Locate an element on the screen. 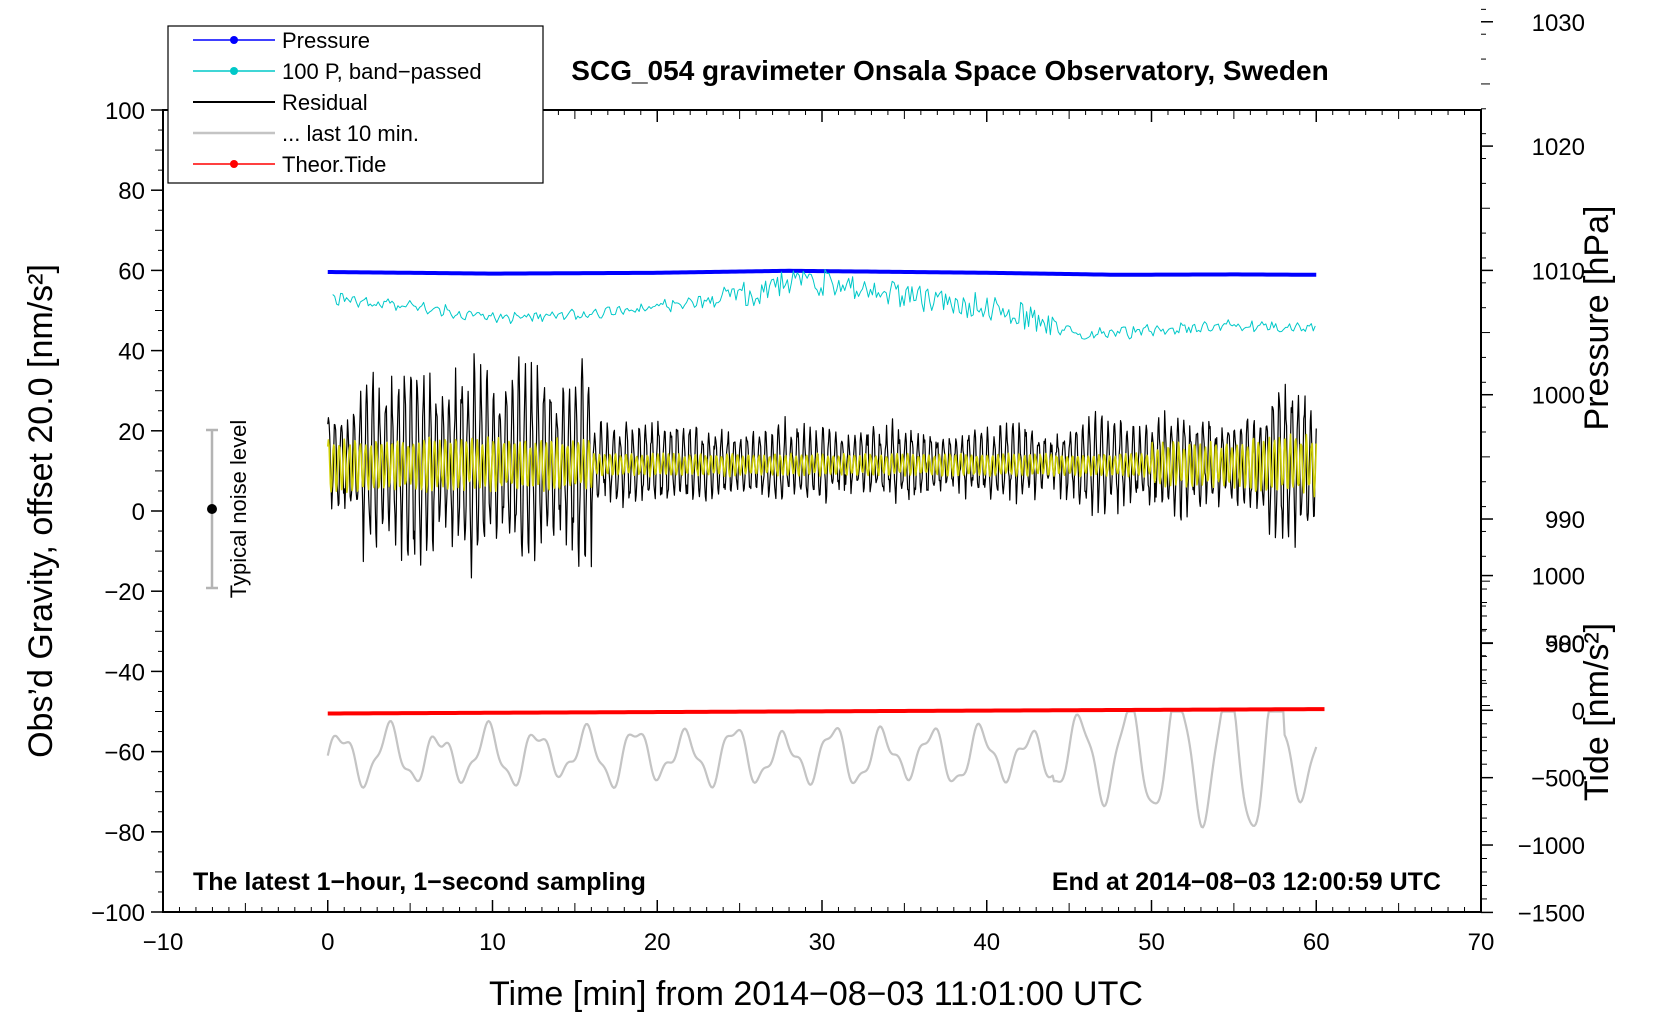 Image resolution: width=1660 pixels, height=1020 pixels. x-axis-title: Time [min] from 2014−08−03 11:01:00 UTC is located at coordinates (816, 994).